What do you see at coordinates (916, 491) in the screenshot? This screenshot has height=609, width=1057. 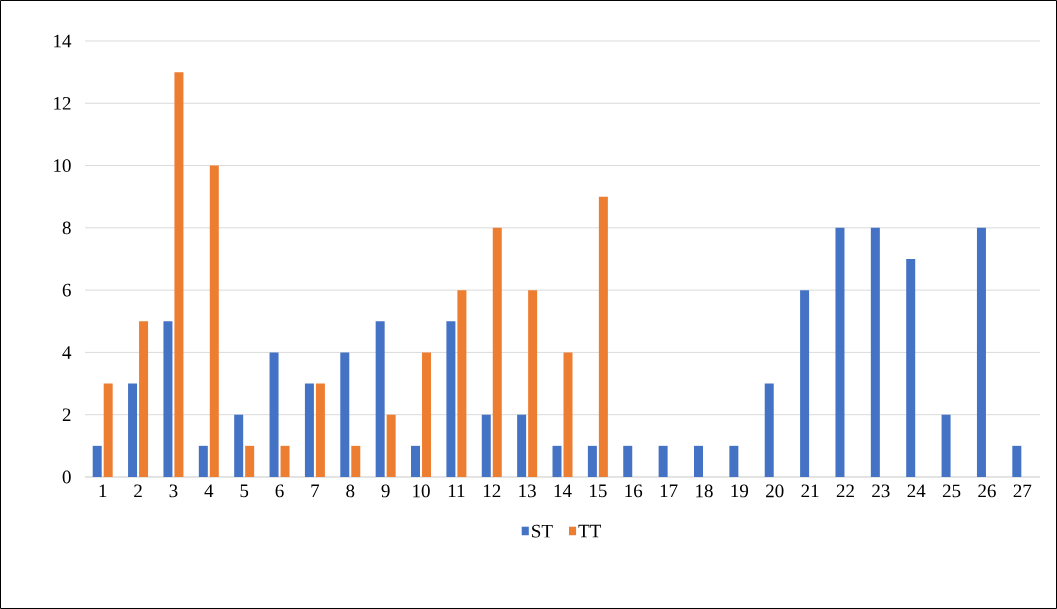 I see `x-tick-label: 24` at bounding box center [916, 491].